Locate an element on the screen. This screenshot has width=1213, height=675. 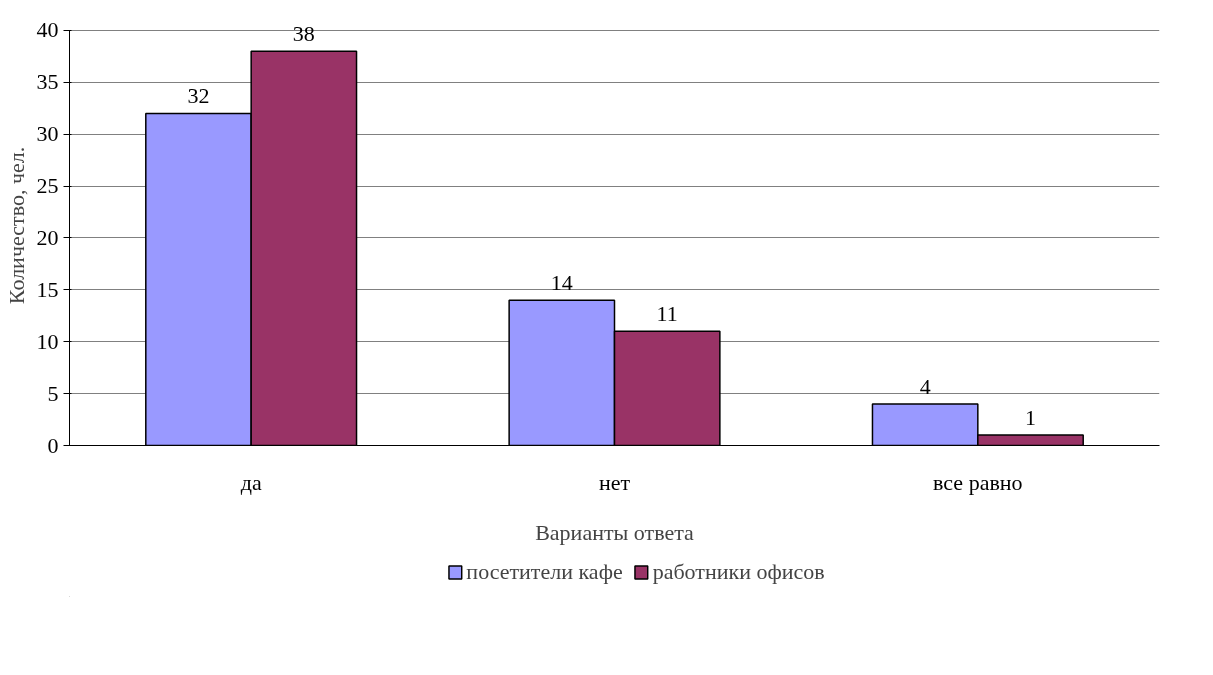
x-axis-title: Варианты ответа is located at coordinates (615, 532).